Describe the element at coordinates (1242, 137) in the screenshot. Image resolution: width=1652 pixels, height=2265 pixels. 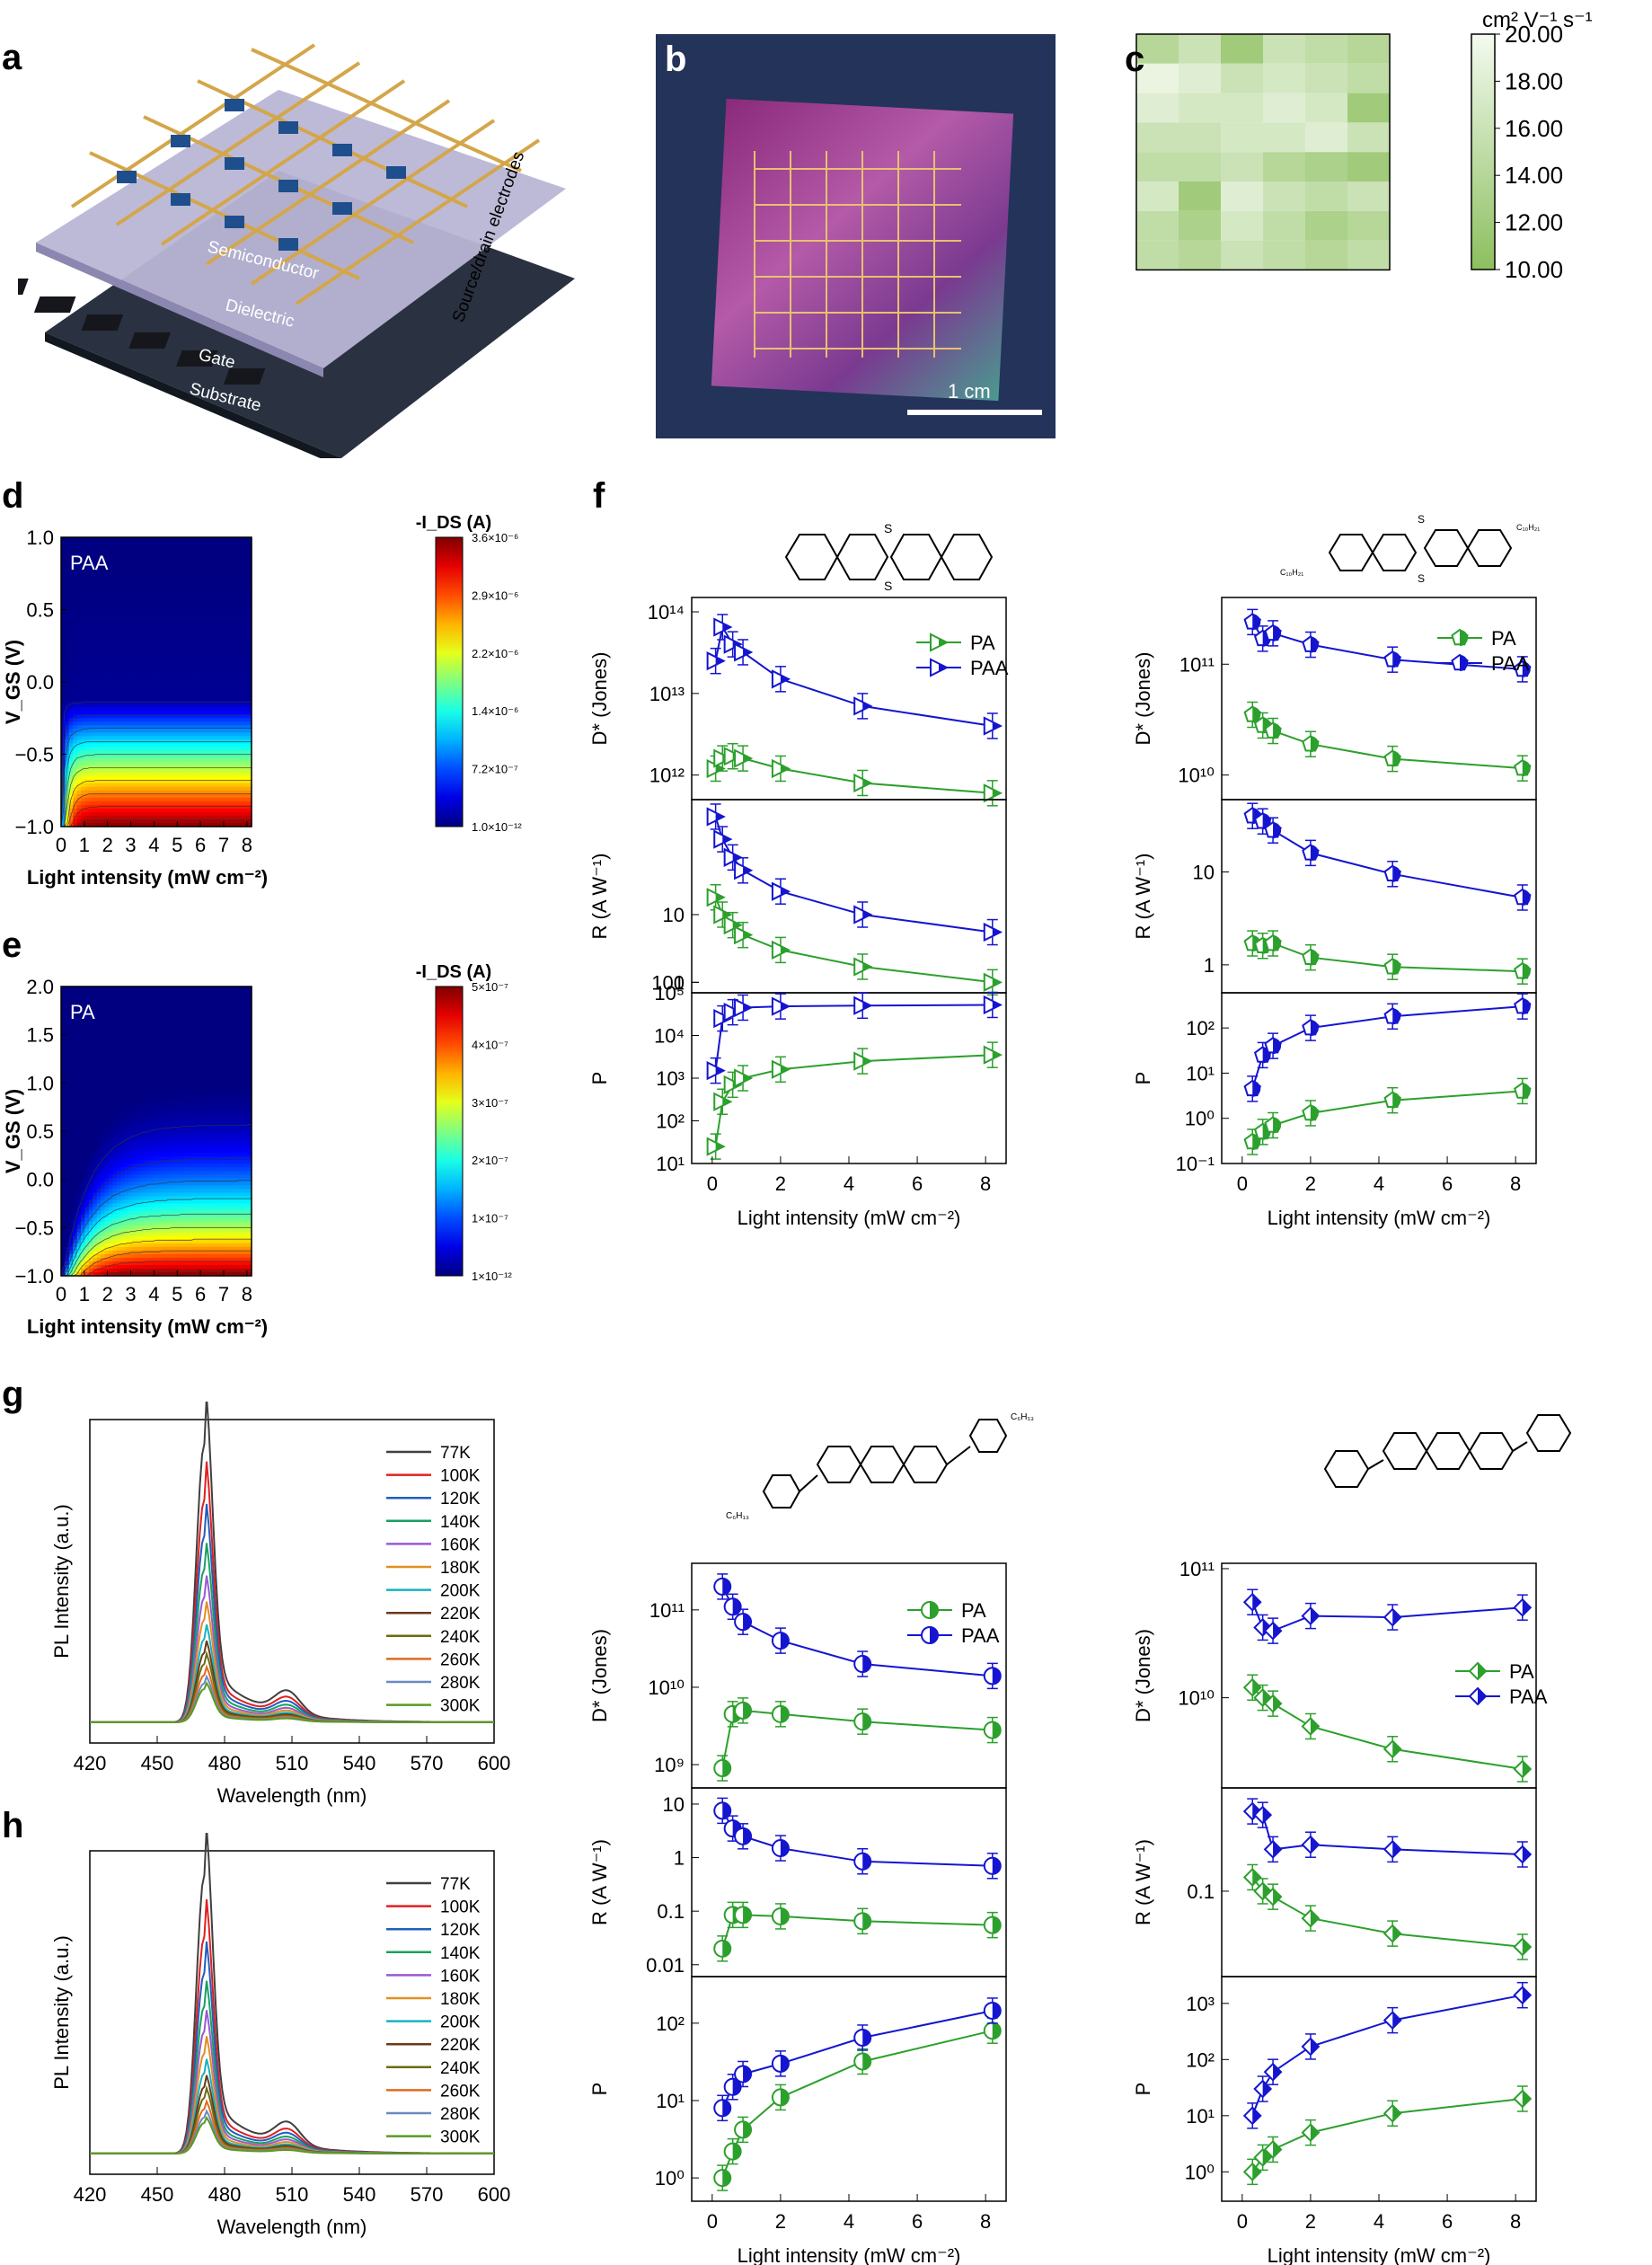
I see `mobility-cell` at that location.